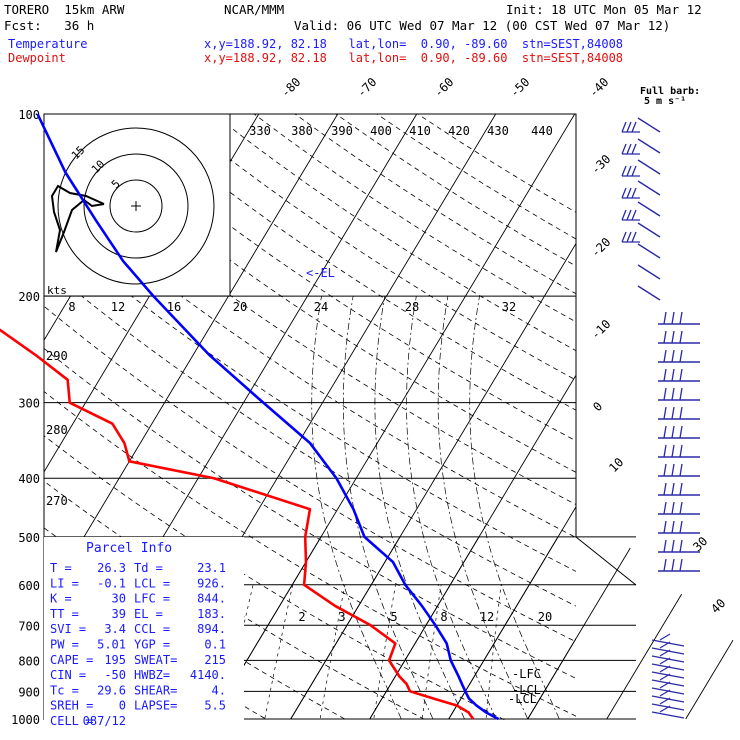 Image resolution: width=740 pixels, height=740 pixels. I want to click on isotherm-label: 40, so click(718, 606).